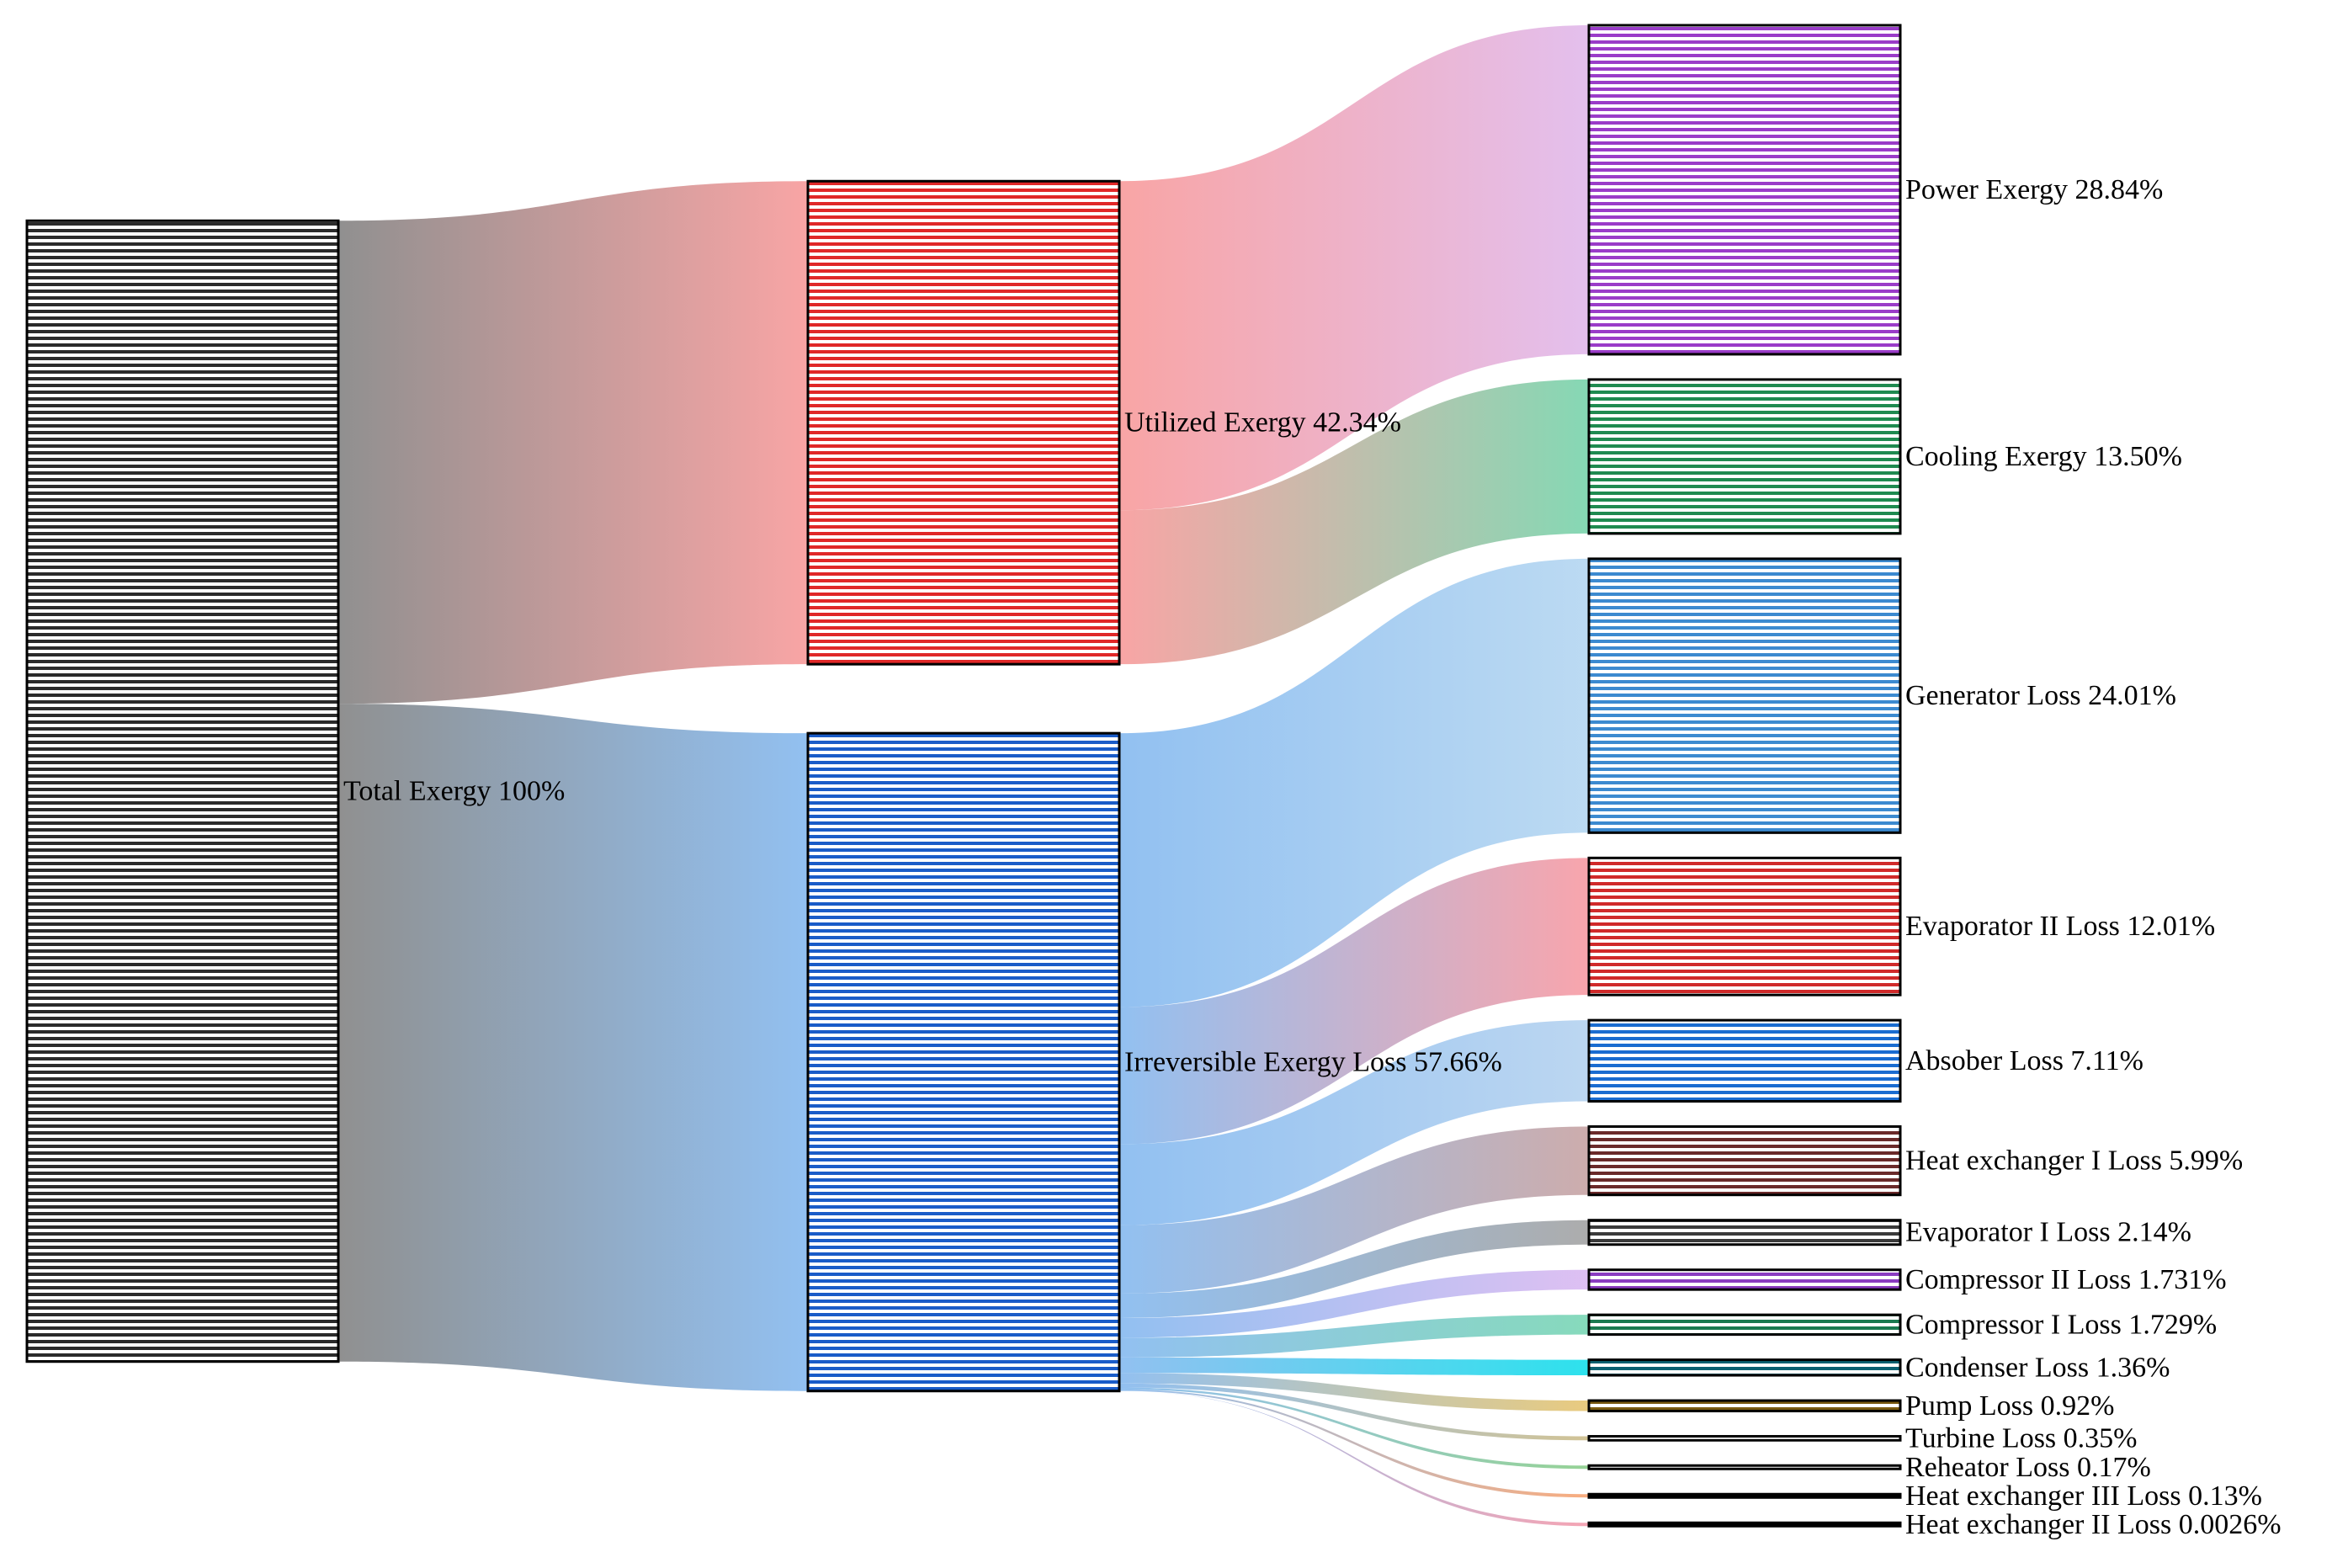  I want to click on label-irreversible: Irreversible Exergy Loss 57.66%, so click(1313, 1061).